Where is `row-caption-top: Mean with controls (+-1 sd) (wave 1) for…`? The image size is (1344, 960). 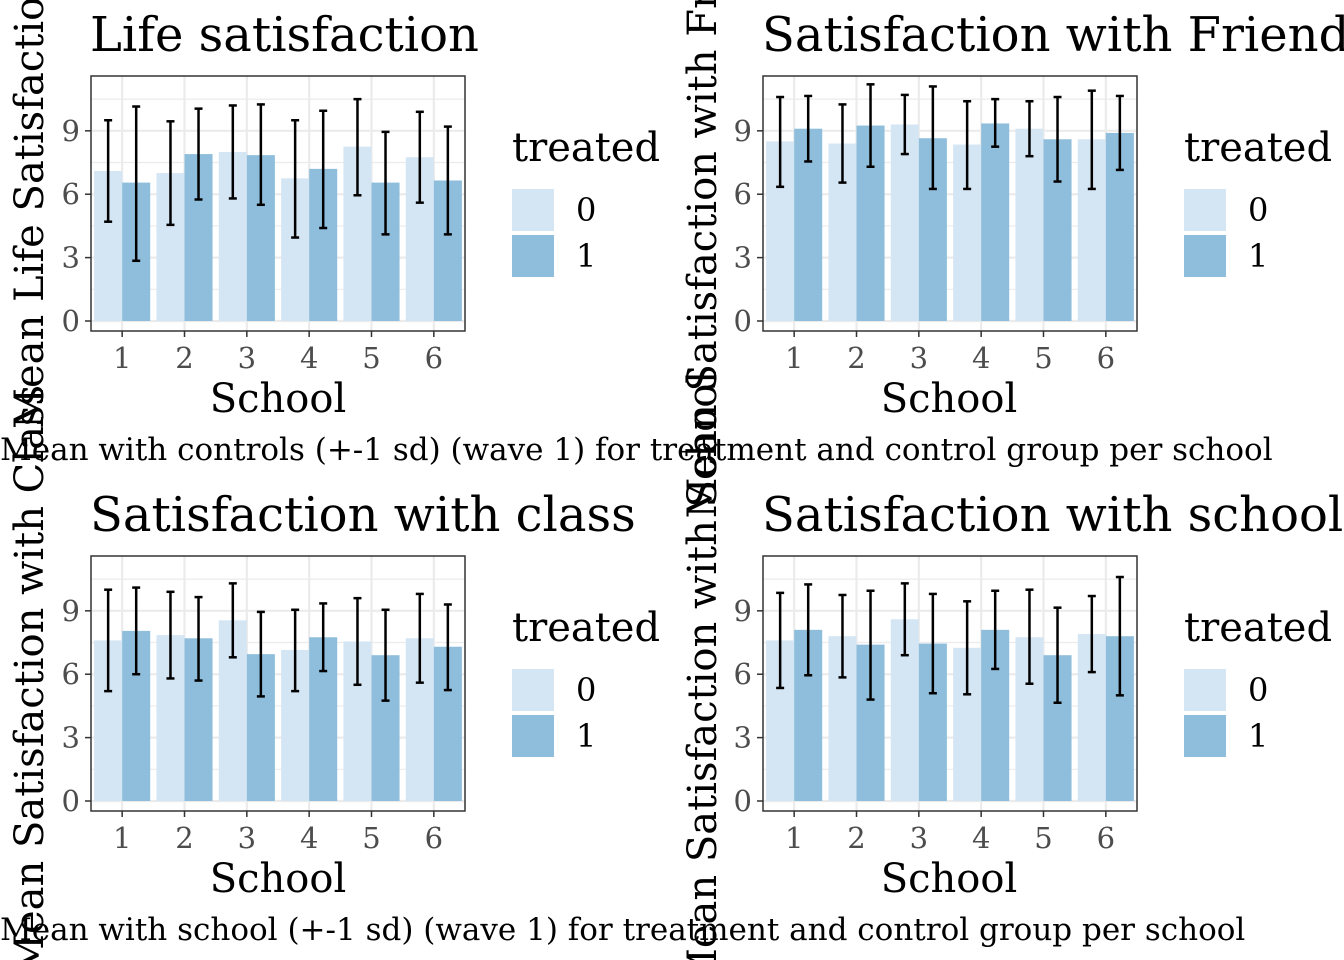
row-caption-top: Mean with controls (+-1 sd) (wave 1) for… is located at coordinates (636, 450).